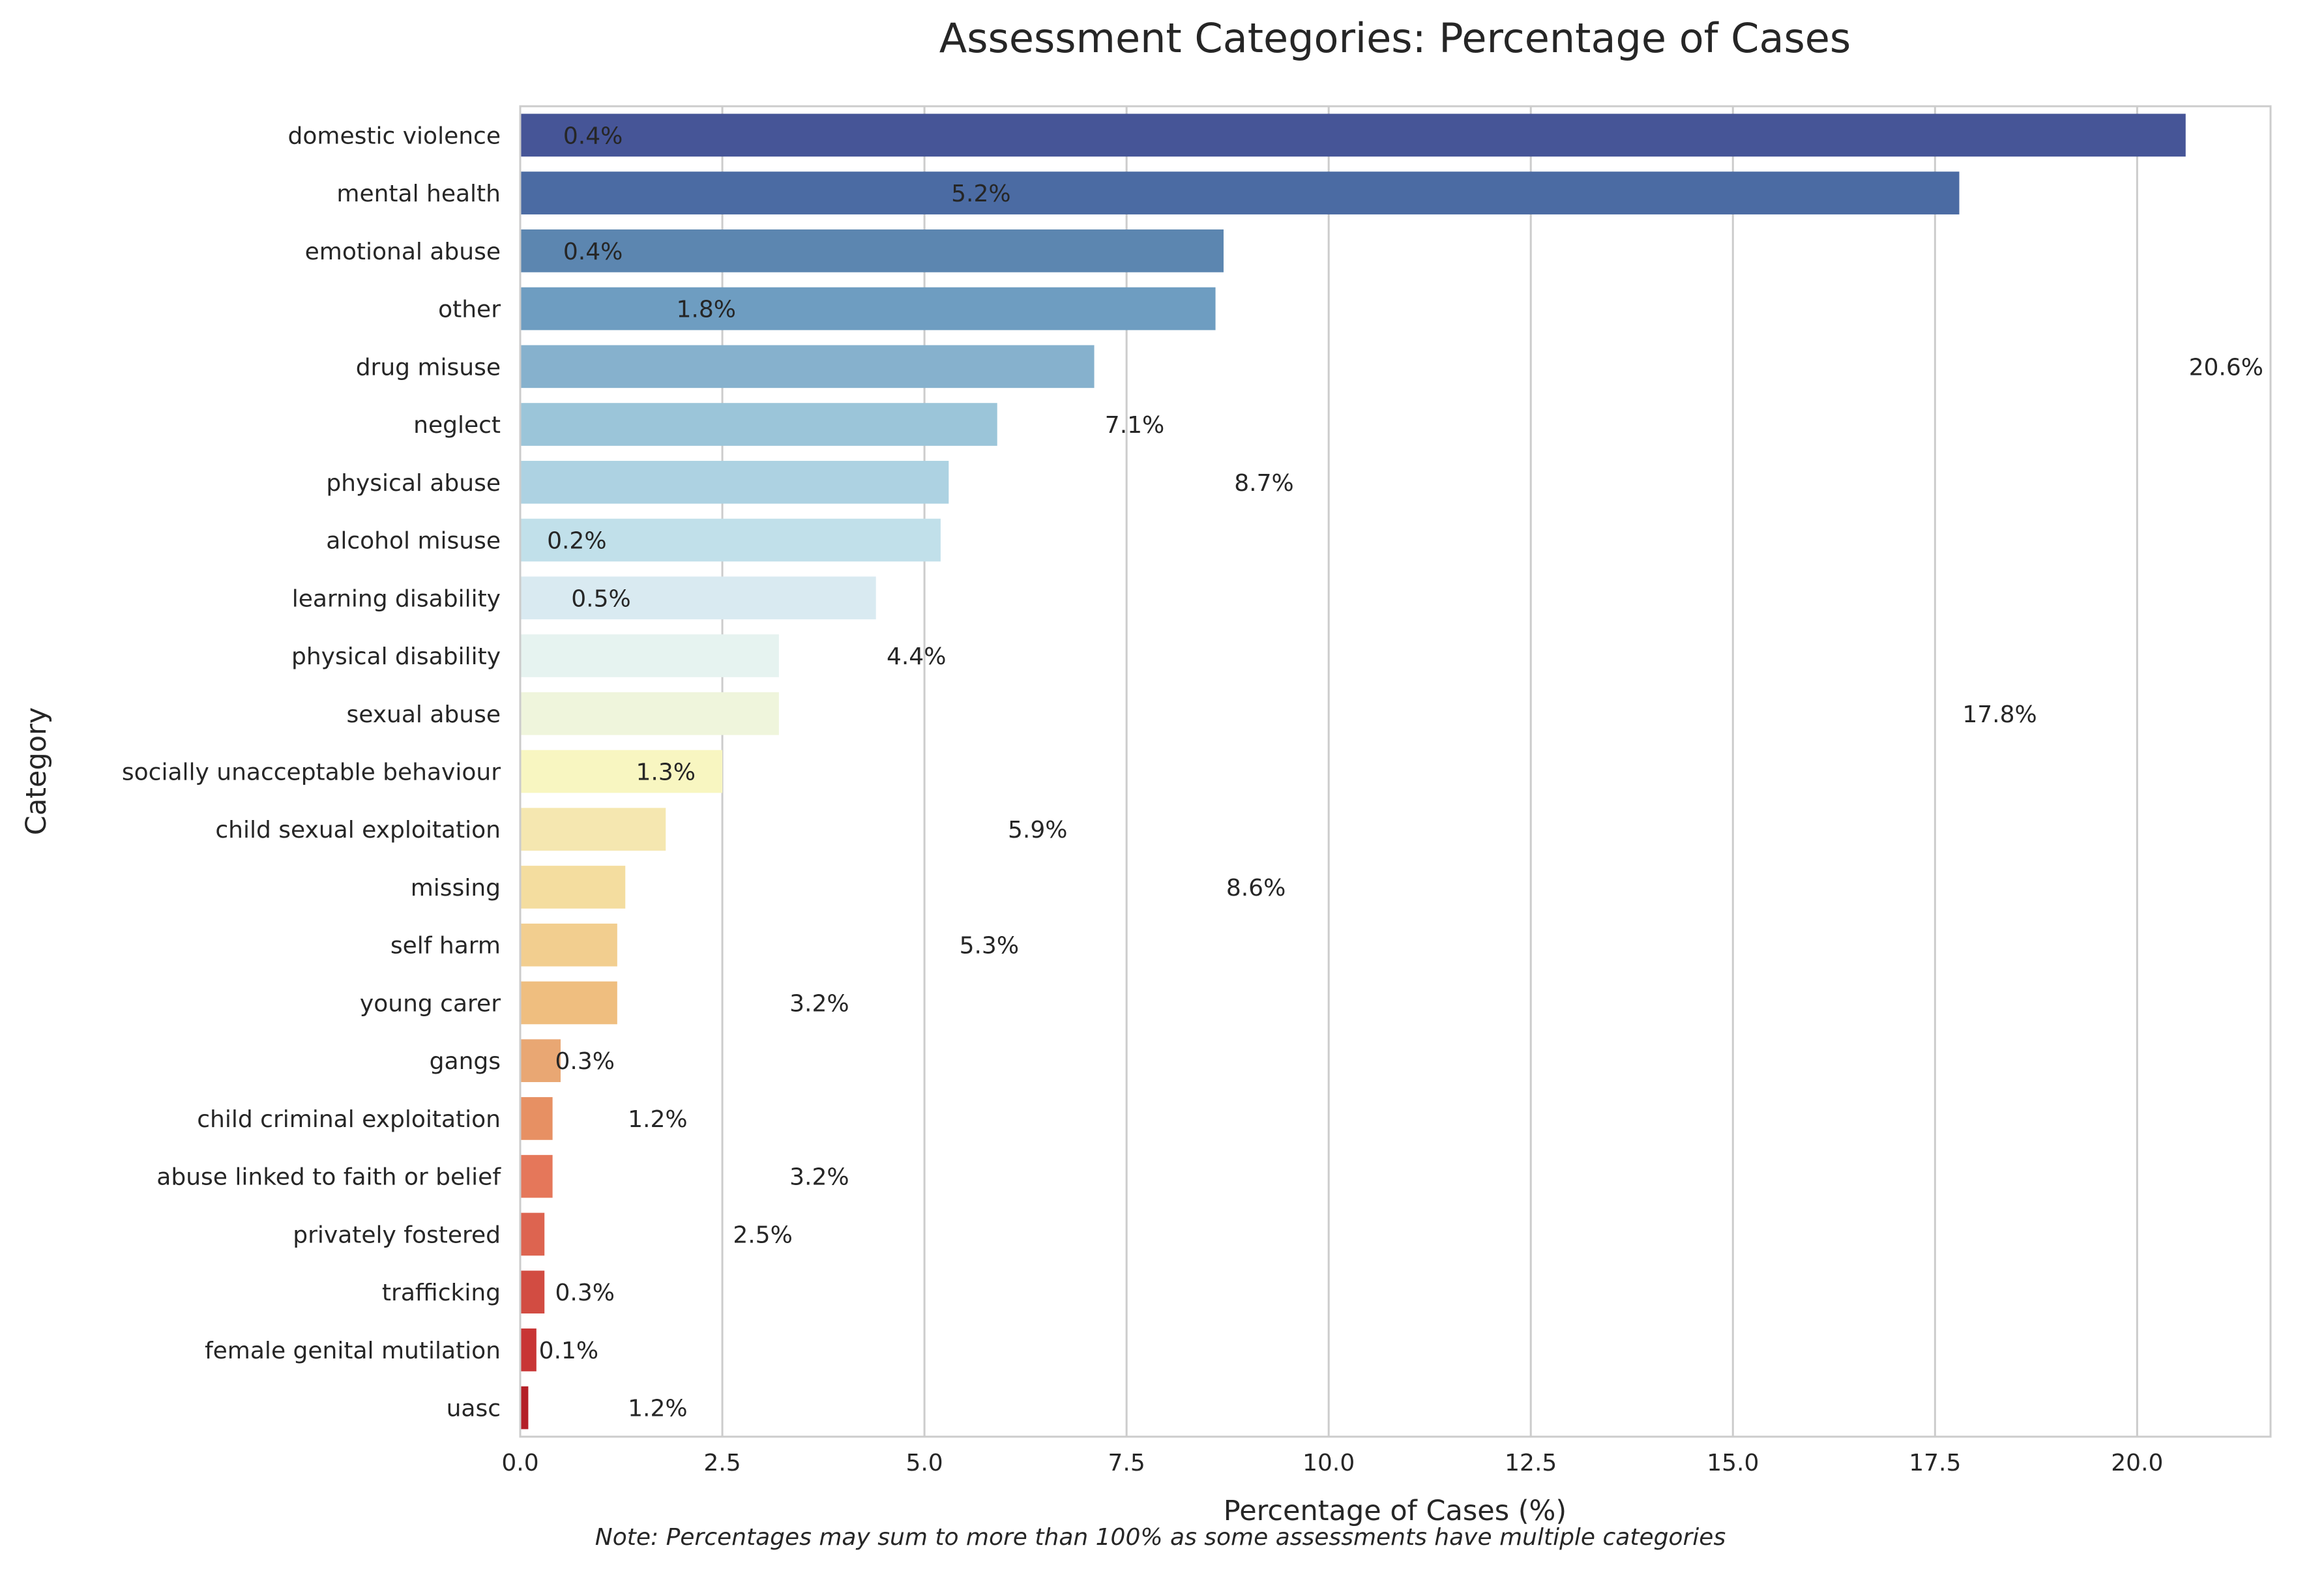 This screenshot has height=1569, width=2324. I want to click on x-tick-label: 15.0, so click(1733, 1463).